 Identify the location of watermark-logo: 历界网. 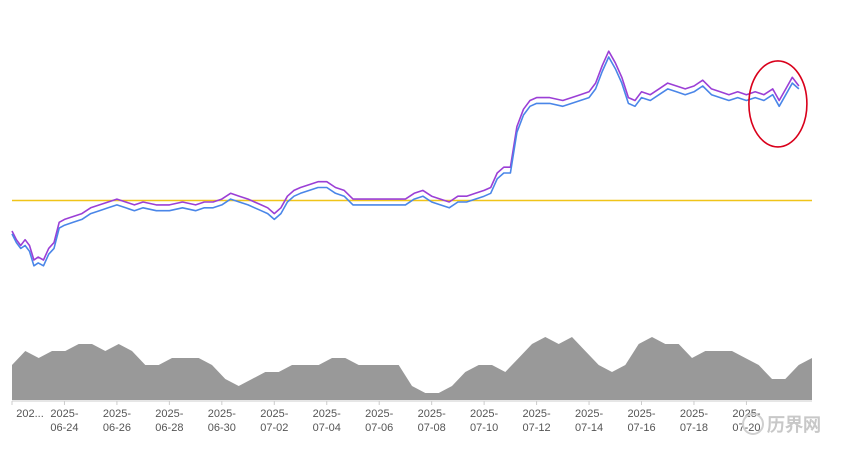
(781, 424).